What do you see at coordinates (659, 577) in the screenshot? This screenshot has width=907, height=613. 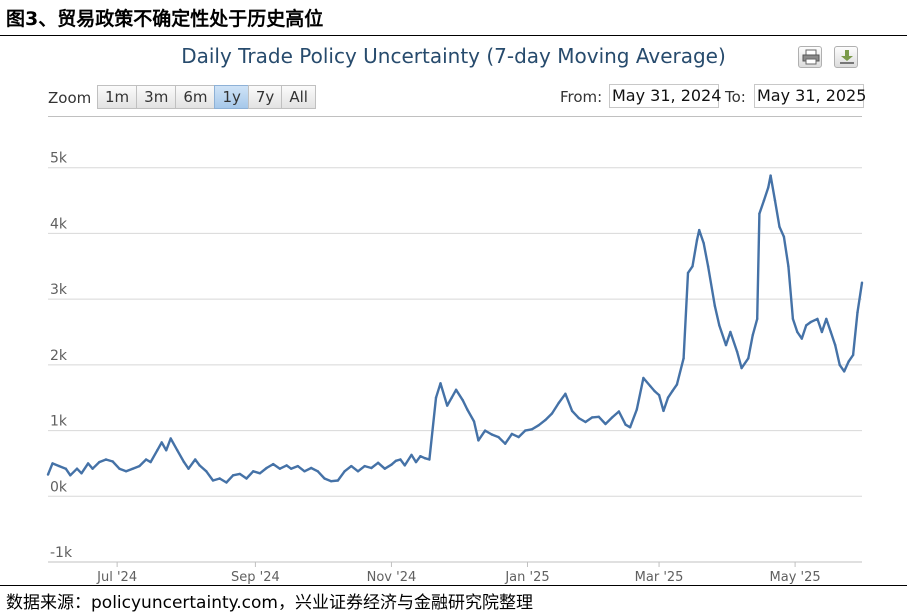 I see `x-tick-label: Mar '25` at bounding box center [659, 577].